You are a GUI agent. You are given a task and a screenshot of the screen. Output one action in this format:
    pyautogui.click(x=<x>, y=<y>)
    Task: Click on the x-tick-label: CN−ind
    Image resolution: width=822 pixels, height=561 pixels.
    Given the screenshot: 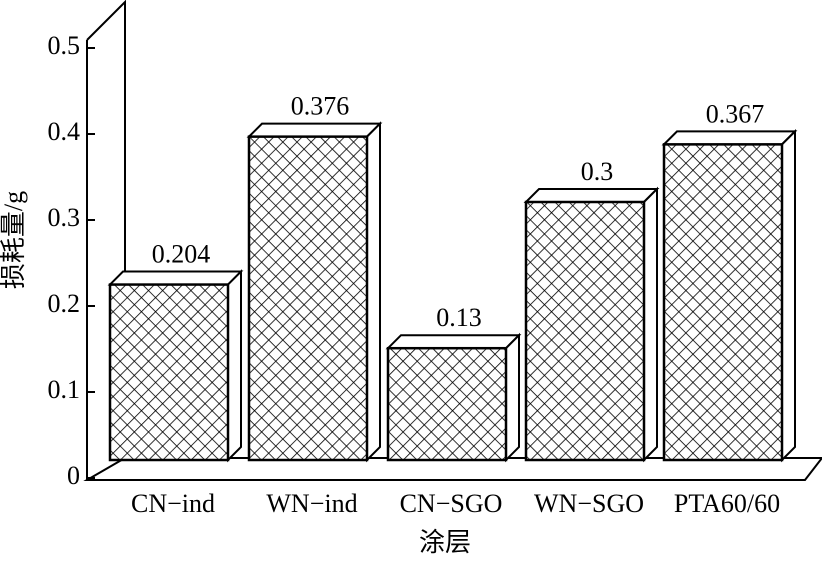 What is the action you would take?
    pyautogui.click(x=173, y=503)
    